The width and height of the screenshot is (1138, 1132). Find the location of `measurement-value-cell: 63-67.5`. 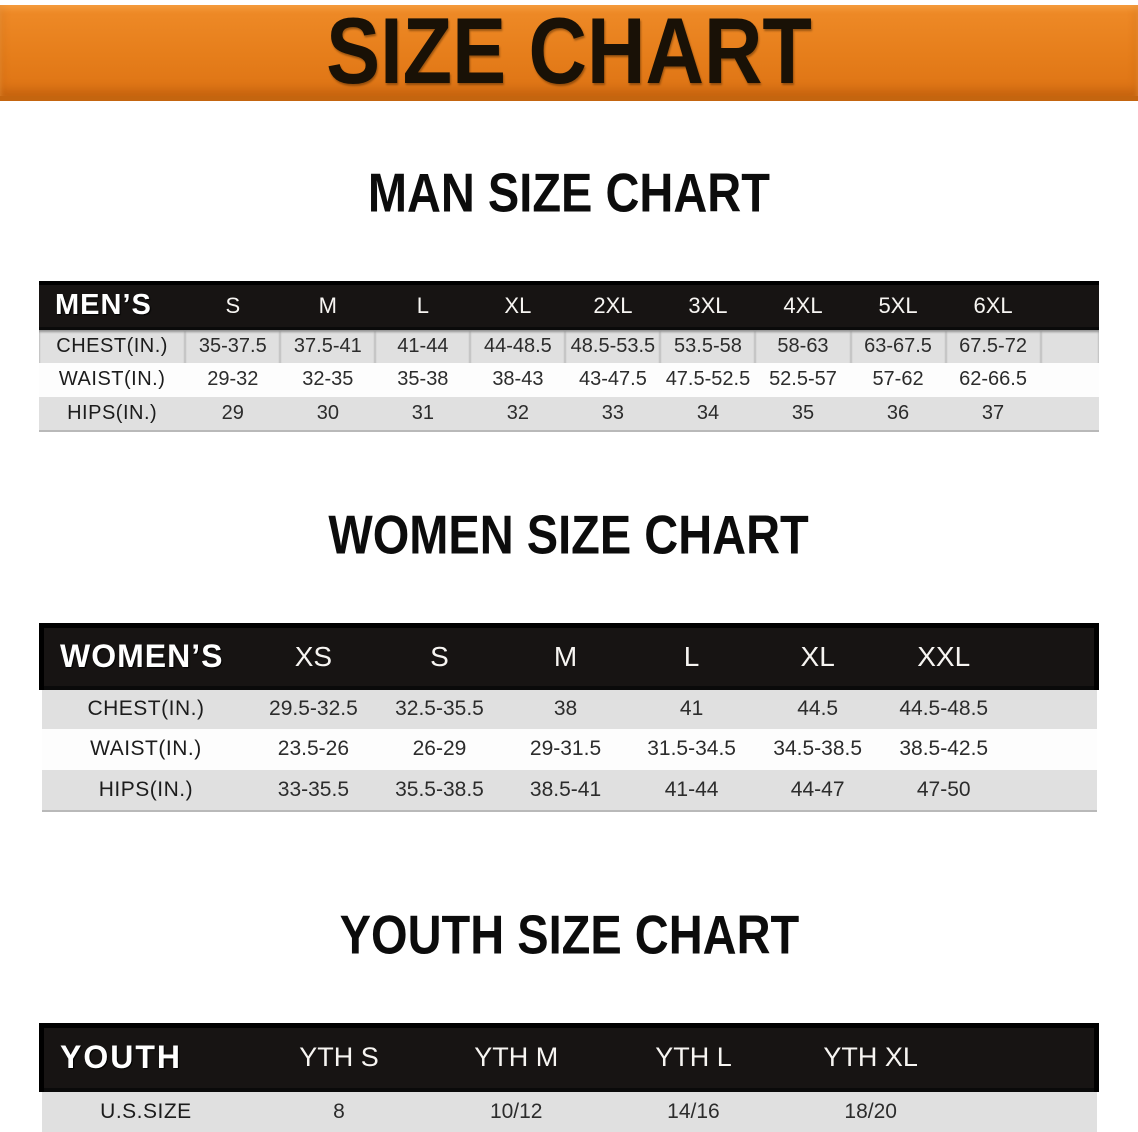

measurement-value-cell: 63-67.5 is located at coordinates (898, 345).